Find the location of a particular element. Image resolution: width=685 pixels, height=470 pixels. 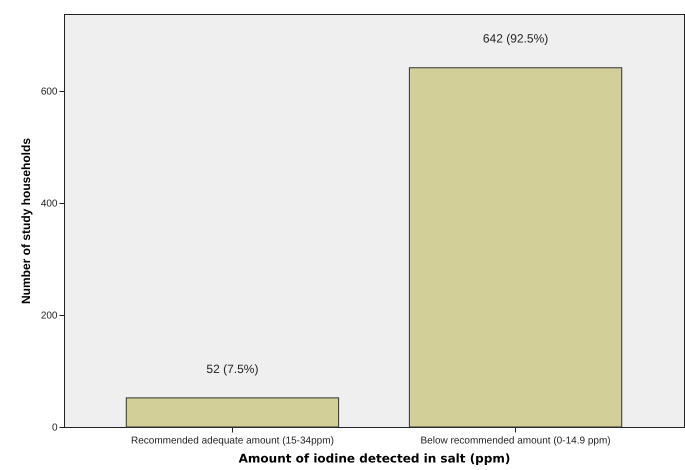

y-axis-title: Number of study households is located at coordinates (25, 221).